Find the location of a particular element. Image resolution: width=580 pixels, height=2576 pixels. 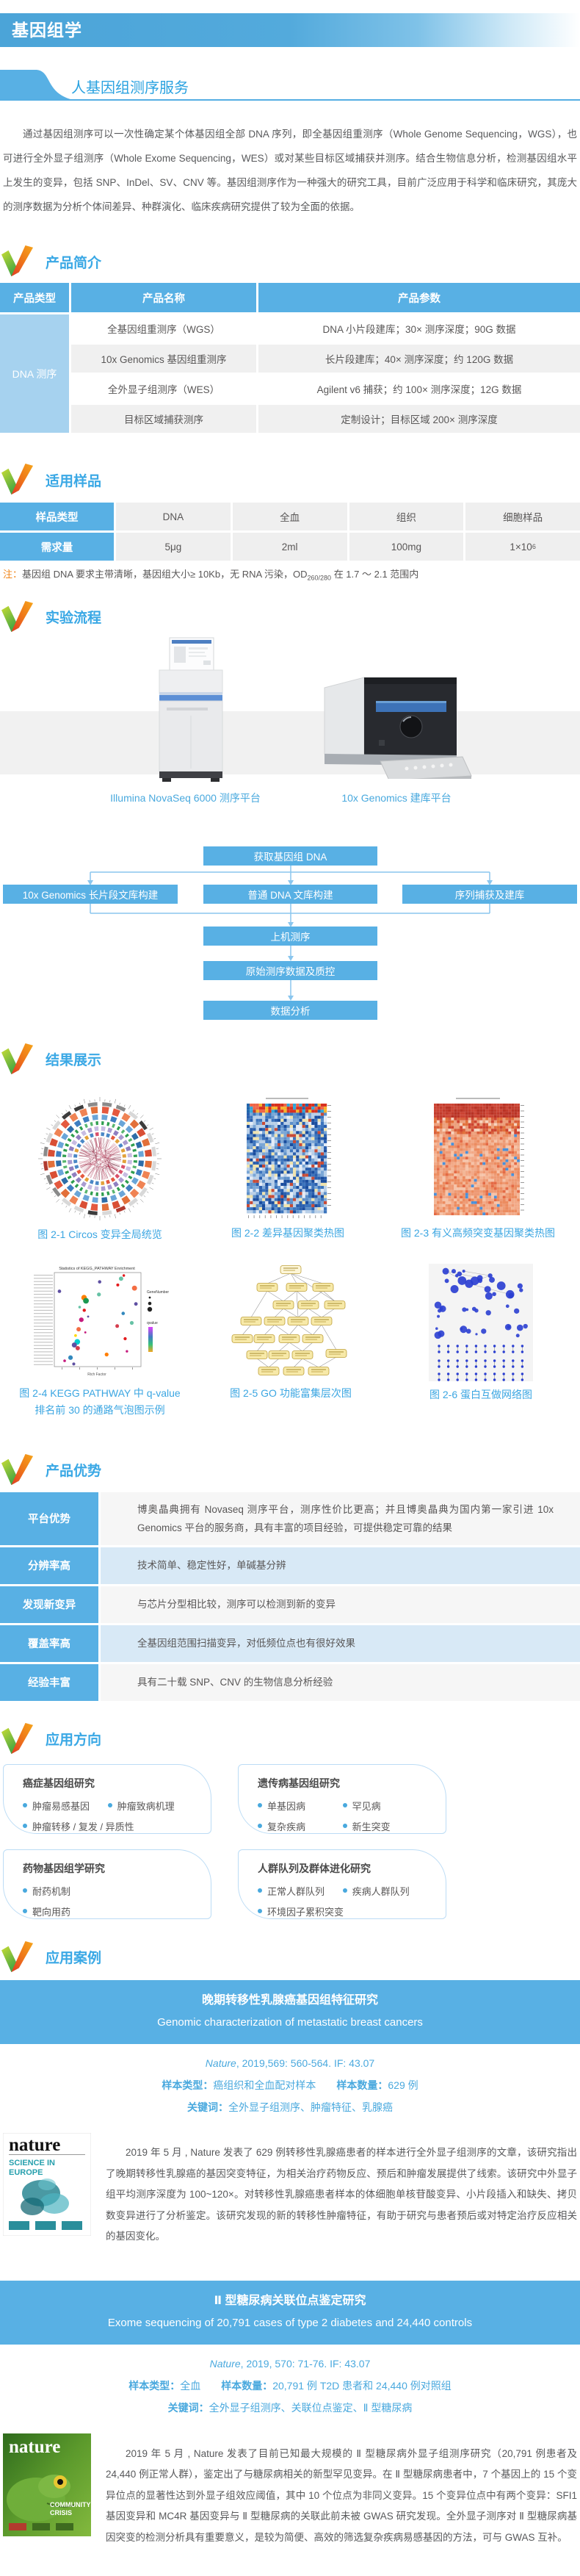

table-cell: 全外显子组测序（WES） is located at coordinates (163, 389).